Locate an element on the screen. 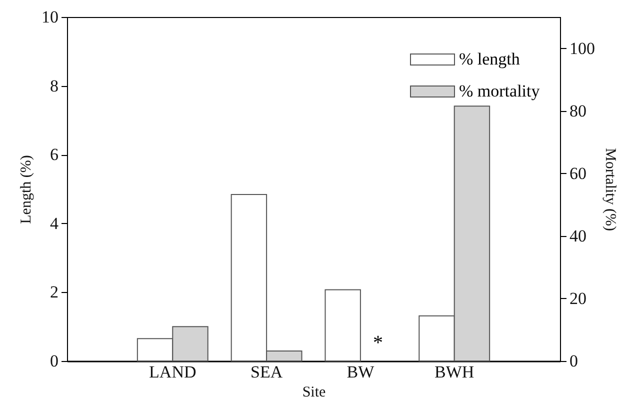  y-tick-label: 0 is located at coordinates (54, 361).